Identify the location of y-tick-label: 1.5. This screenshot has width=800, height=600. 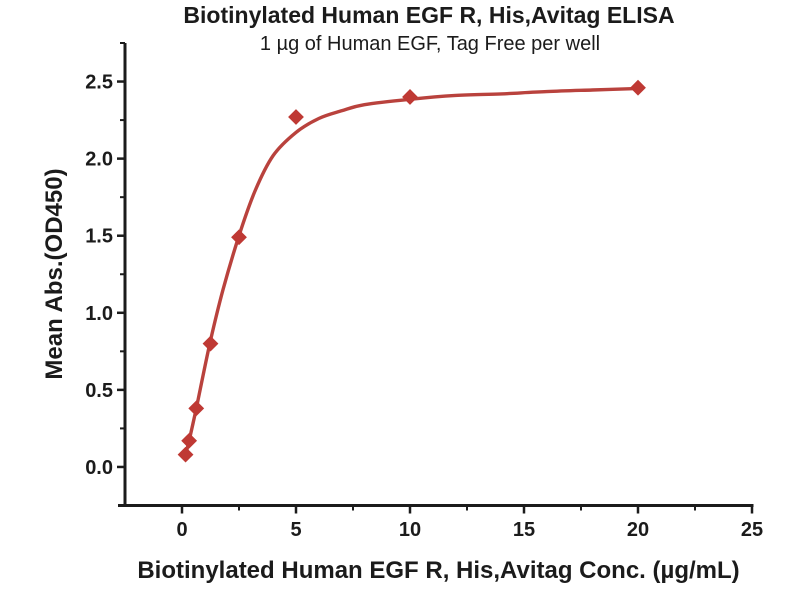
(99, 237).